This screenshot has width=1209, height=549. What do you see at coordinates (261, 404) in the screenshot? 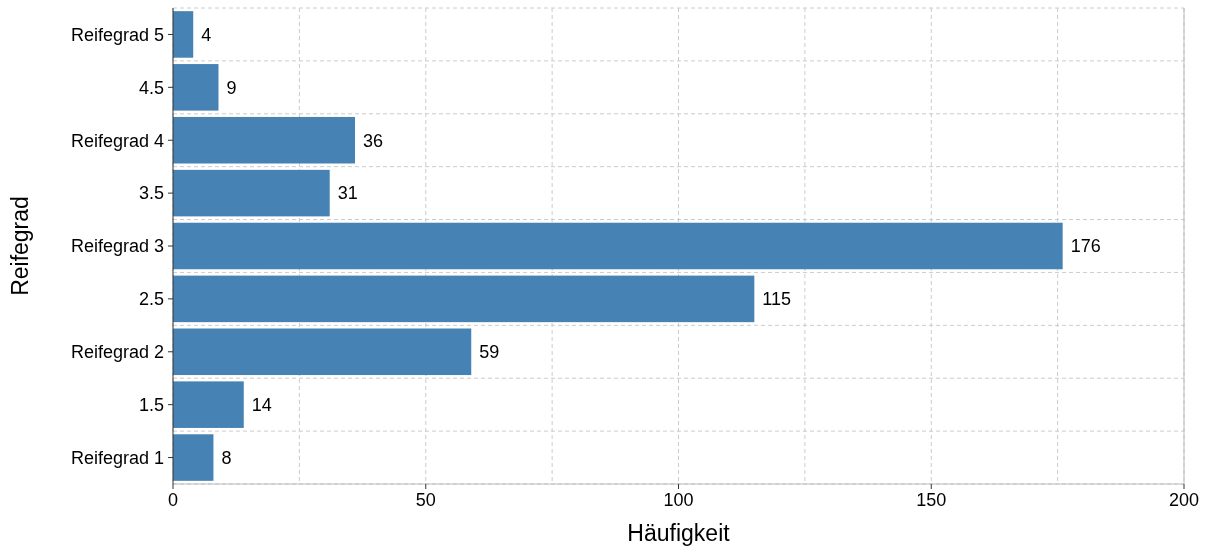
I see `data-label: 14` at bounding box center [261, 404].